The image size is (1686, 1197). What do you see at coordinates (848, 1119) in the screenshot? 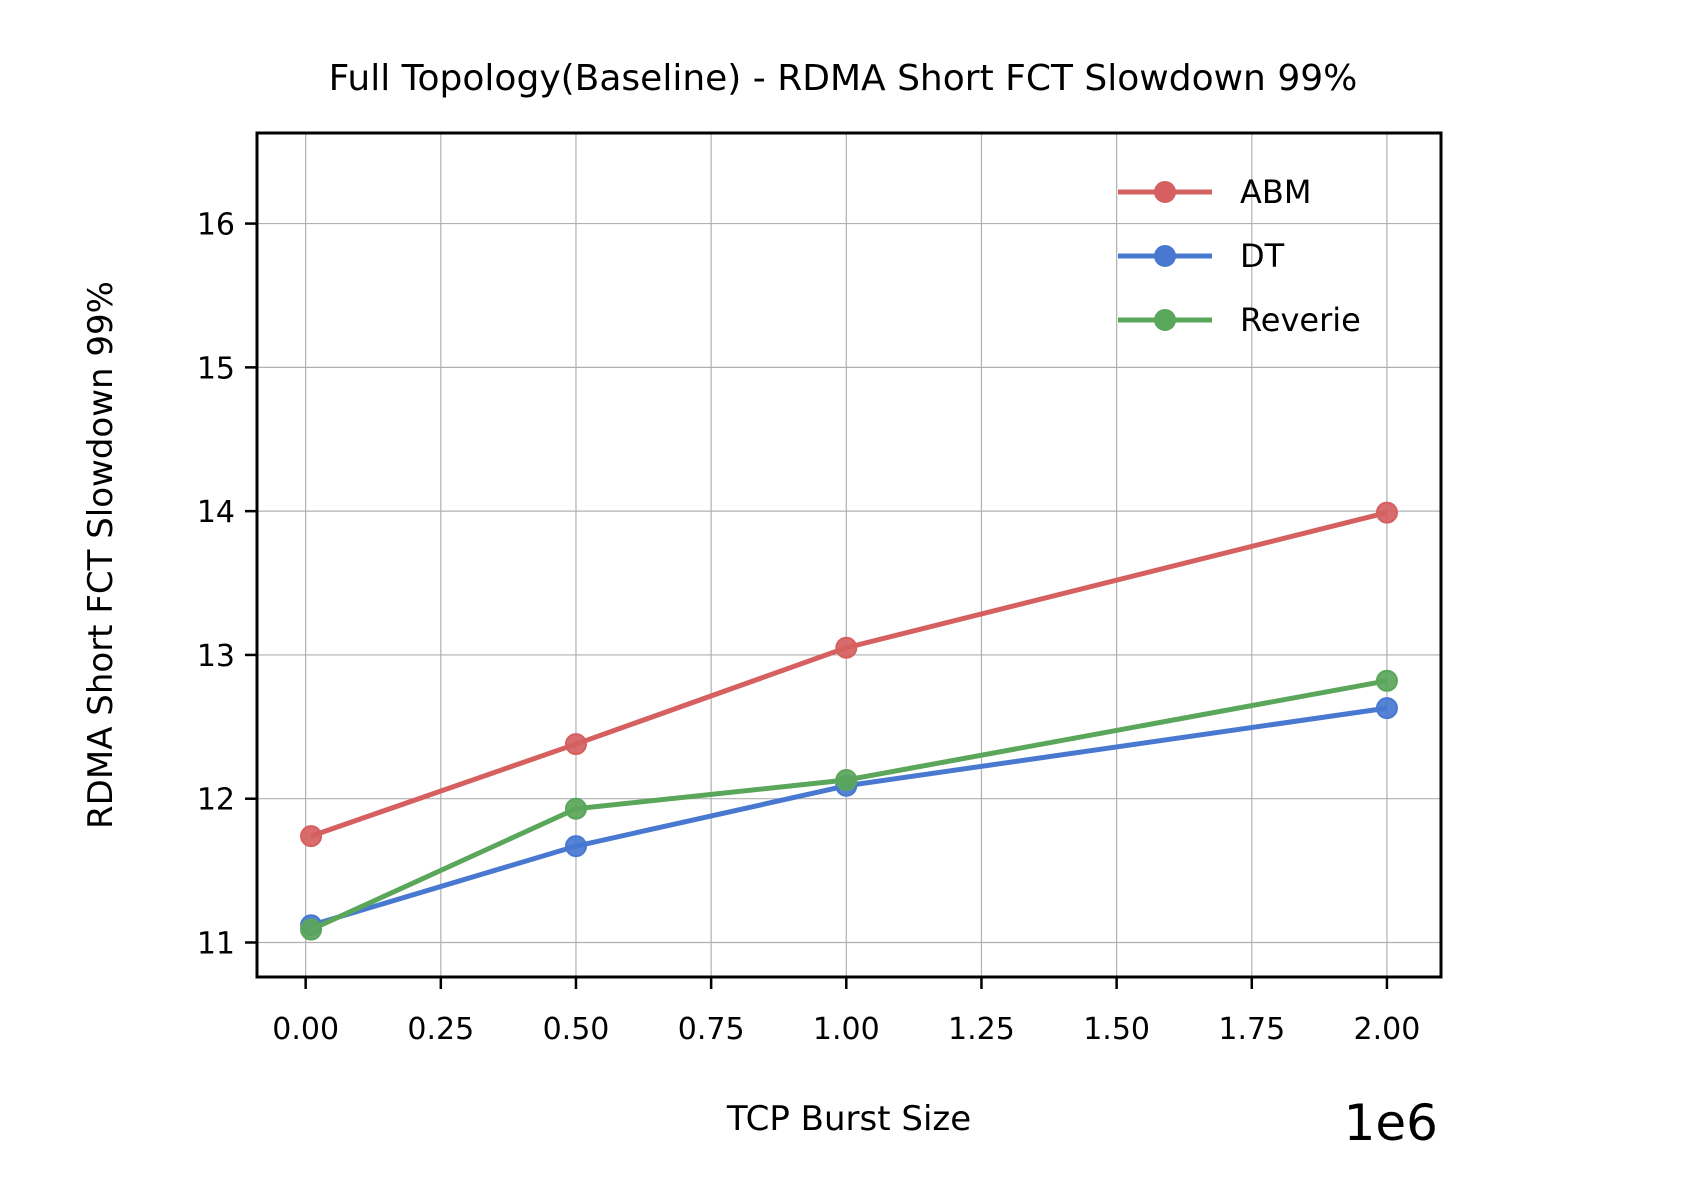
I see `x-axis-label: TCP Burst Size` at bounding box center [848, 1119].